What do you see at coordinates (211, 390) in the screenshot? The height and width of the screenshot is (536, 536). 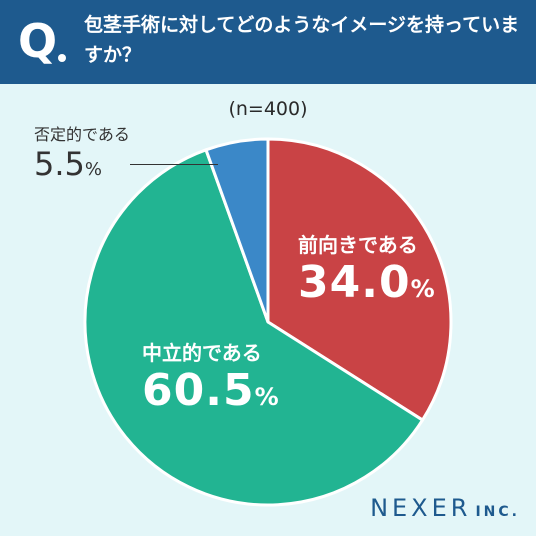 I see `slice-value-neutral: 60.5%` at bounding box center [211, 390].